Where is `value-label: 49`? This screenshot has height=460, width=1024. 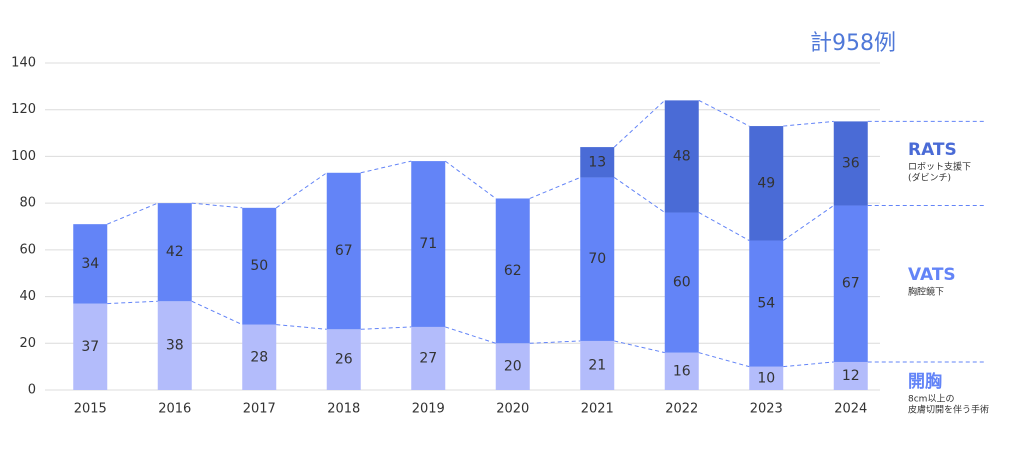 value-label: 49 is located at coordinates (766, 183).